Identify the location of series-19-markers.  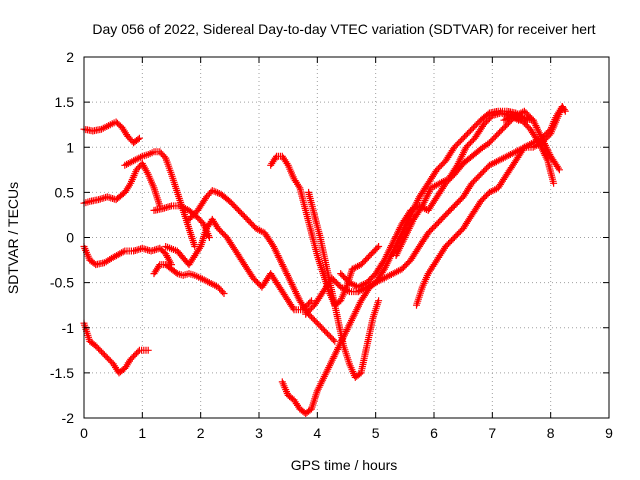
(529, 149).